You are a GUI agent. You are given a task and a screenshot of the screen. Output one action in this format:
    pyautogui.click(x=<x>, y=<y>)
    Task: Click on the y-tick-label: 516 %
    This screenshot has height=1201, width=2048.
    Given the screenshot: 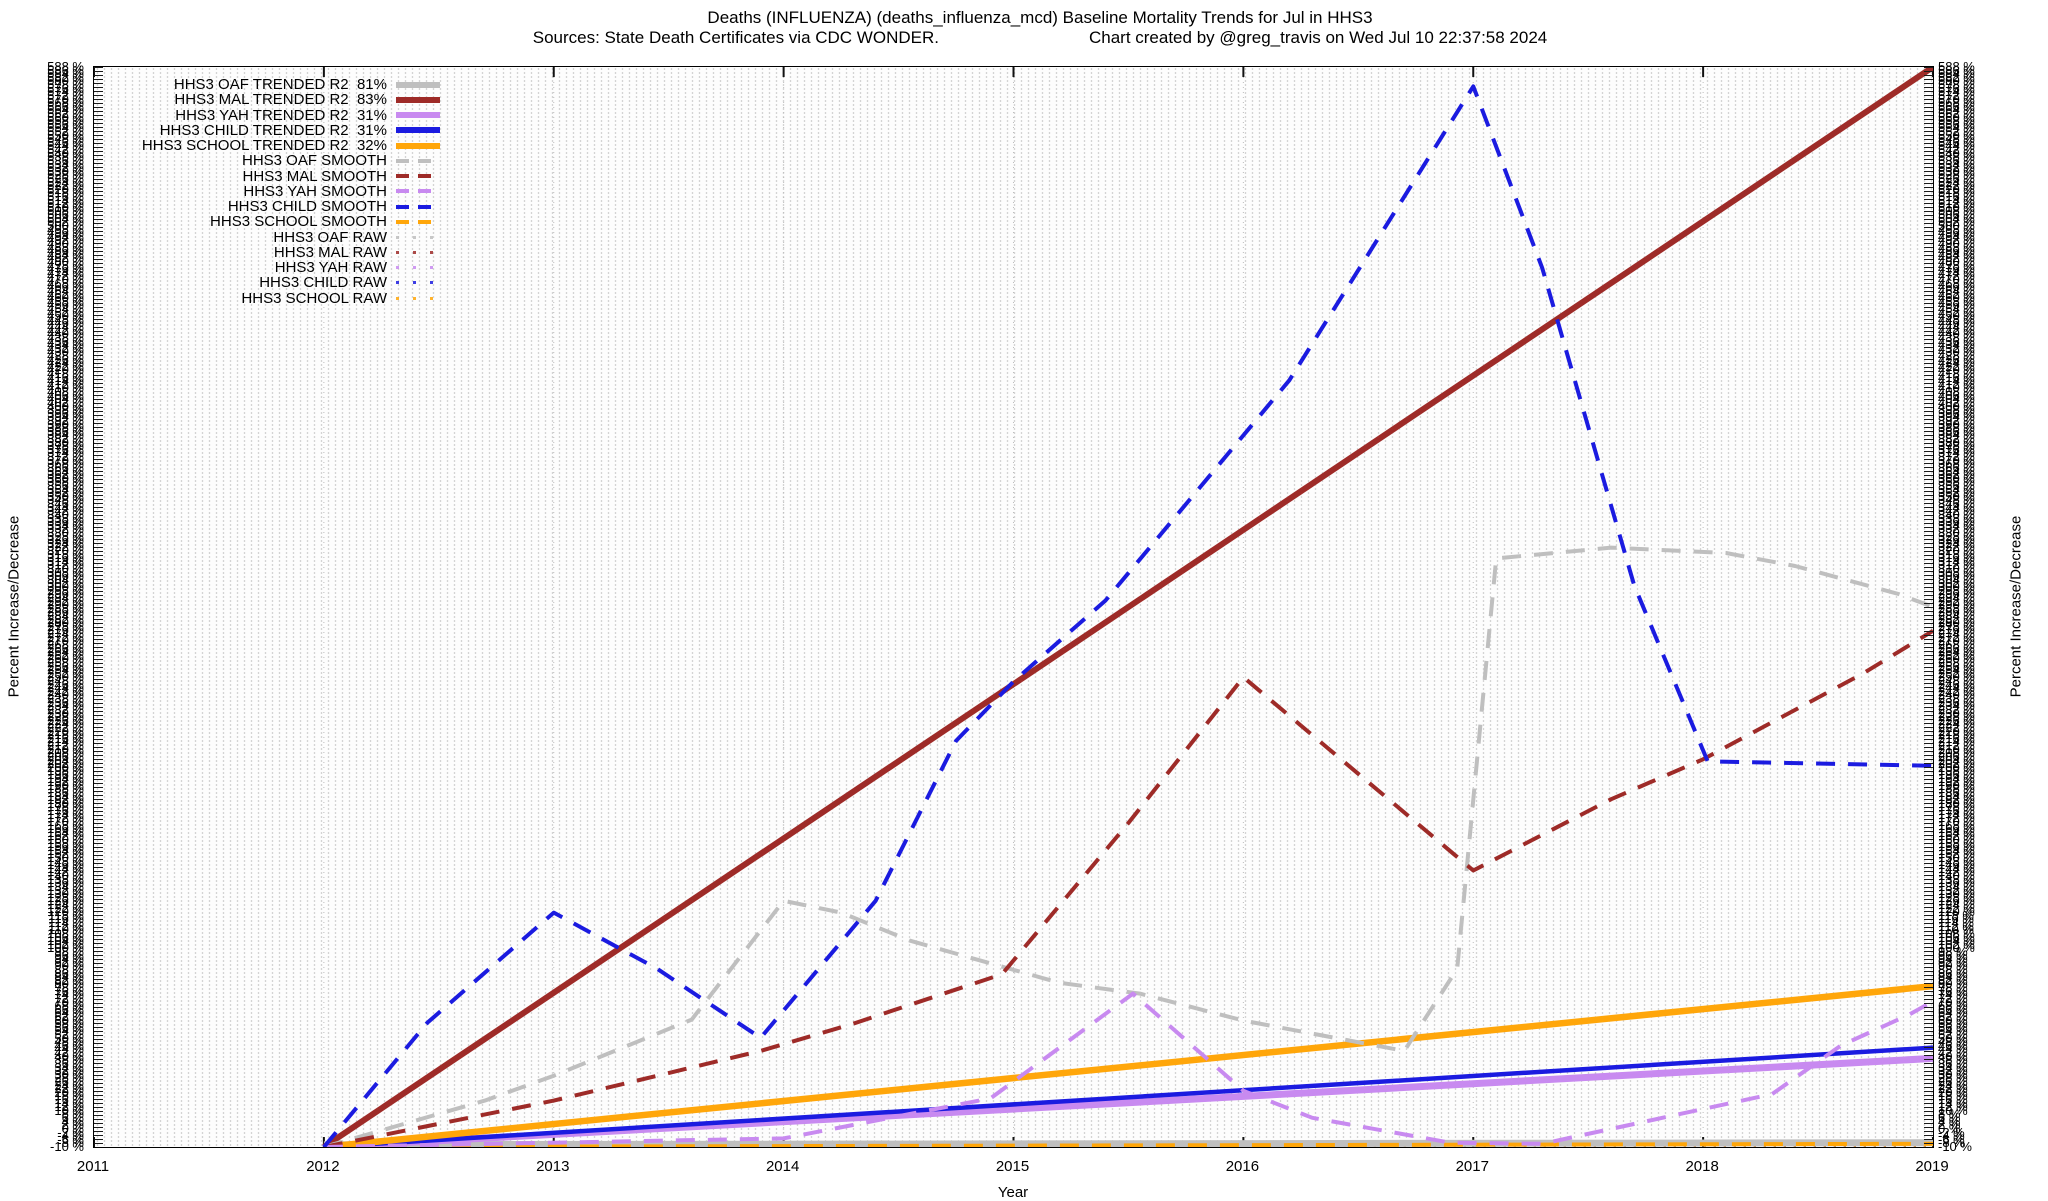 What is the action you would take?
    pyautogui.click(x=65, y=197)
    